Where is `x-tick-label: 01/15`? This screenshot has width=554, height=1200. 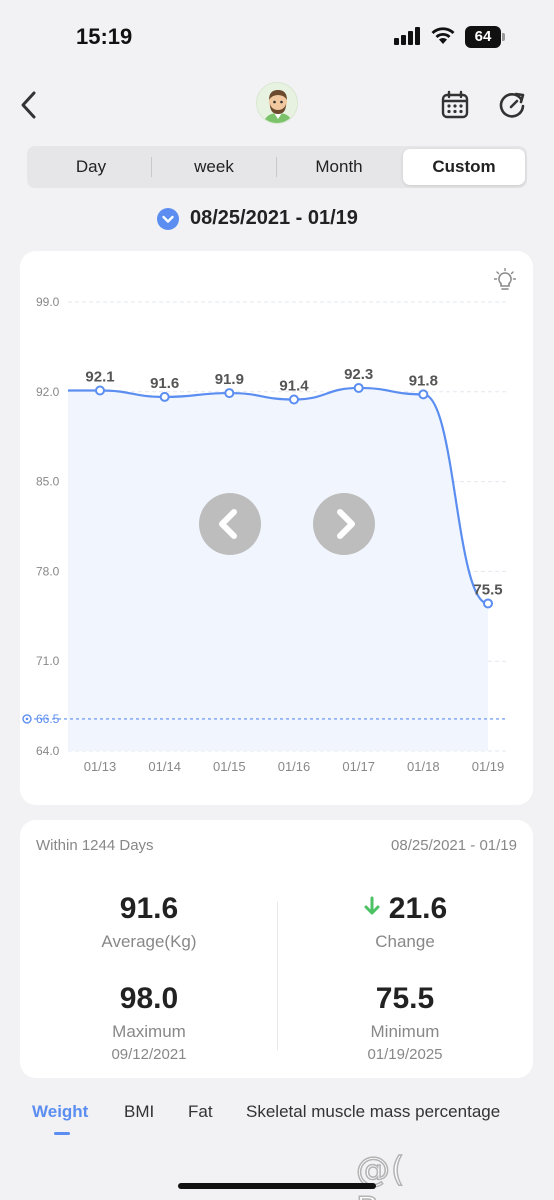 x-tick-label: 01/15 is located at coordinates (229, 766).